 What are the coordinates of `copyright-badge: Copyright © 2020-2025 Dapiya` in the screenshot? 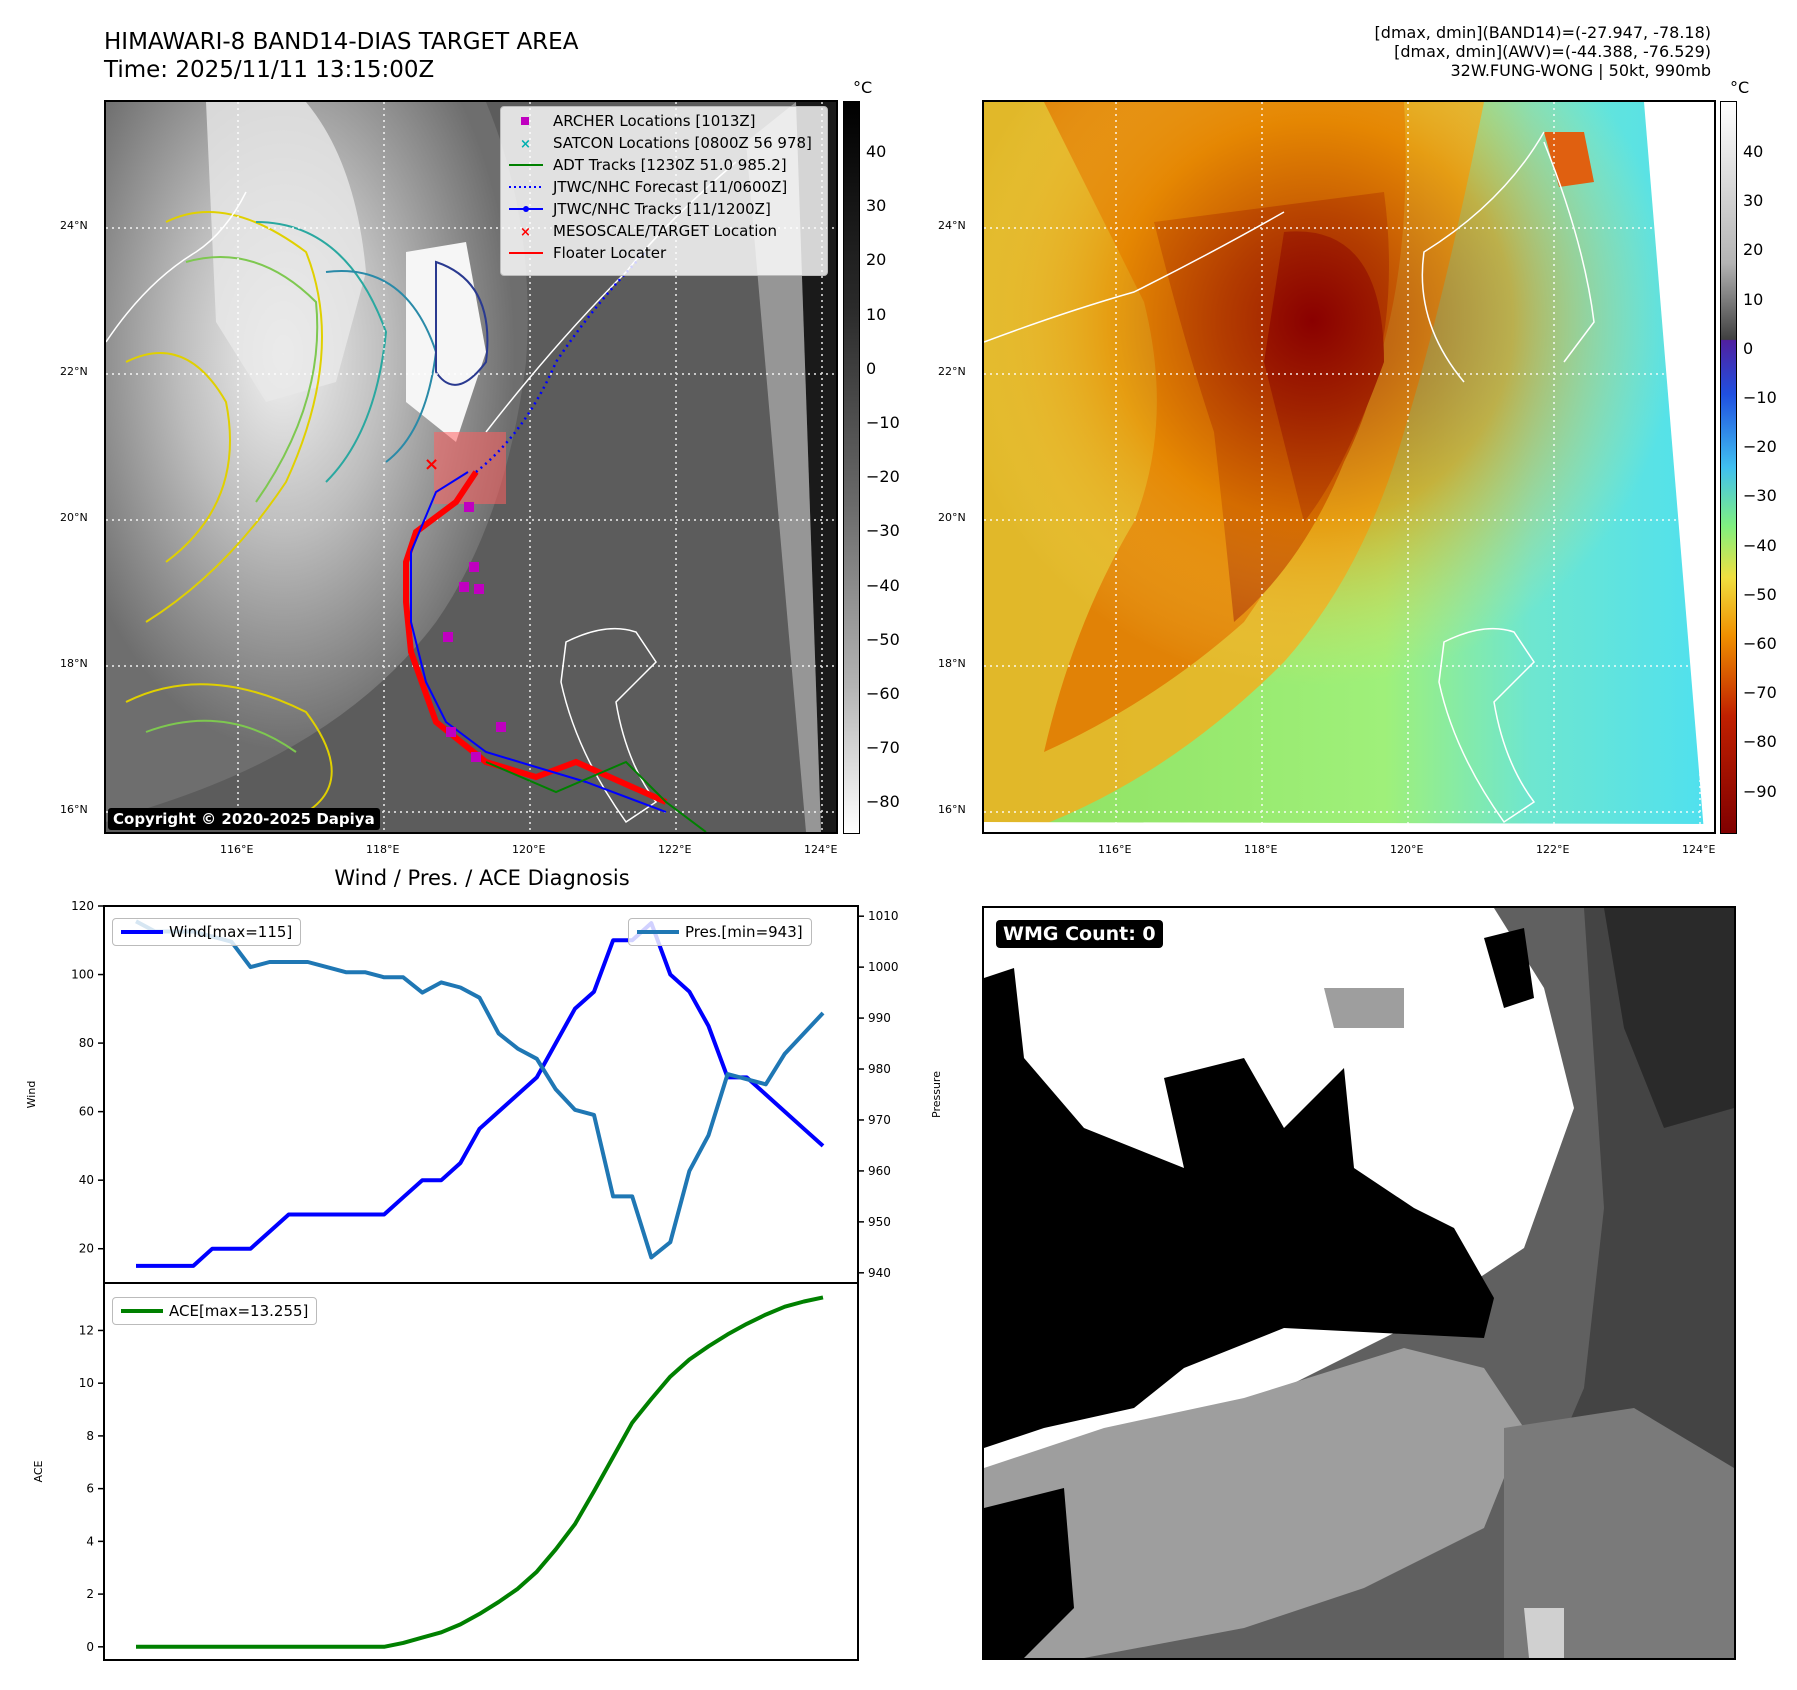 It's located at (244, 819).